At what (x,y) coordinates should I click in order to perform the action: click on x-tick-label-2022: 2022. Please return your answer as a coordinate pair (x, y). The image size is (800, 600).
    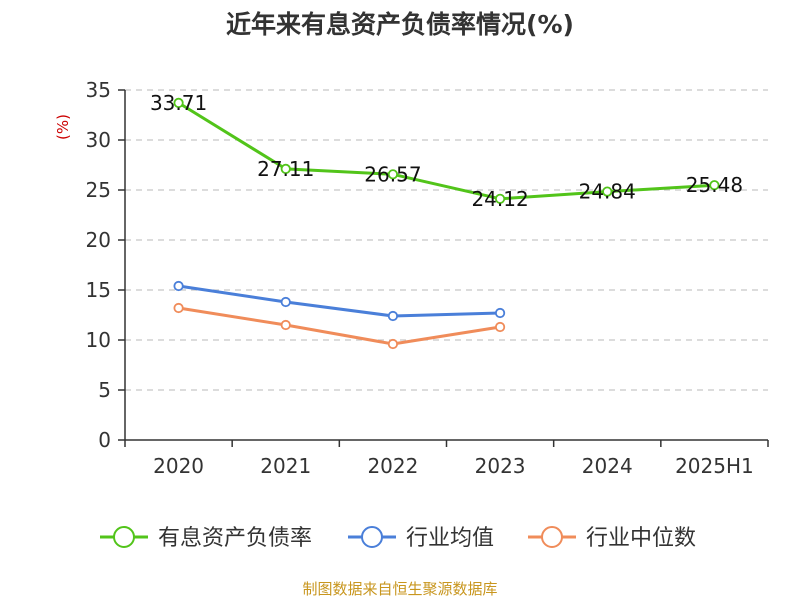
    Looking at the image, I should click on (392, 466).